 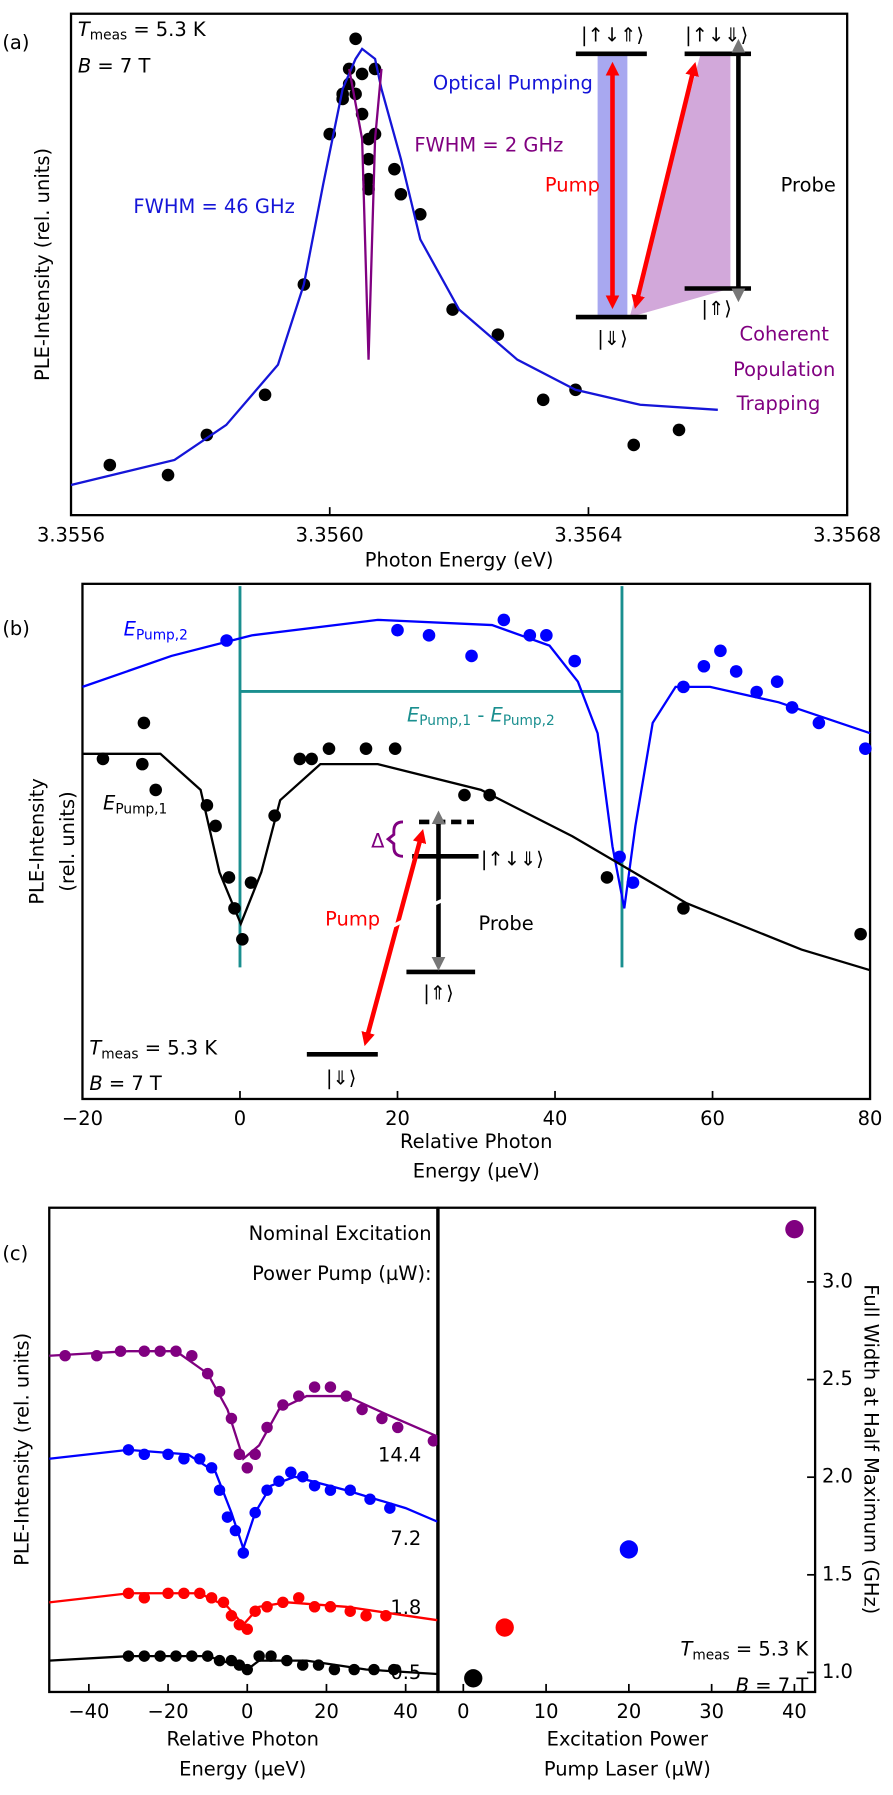 I want to click on x-tick-label: 3.3560, so click(x=330, y=534).